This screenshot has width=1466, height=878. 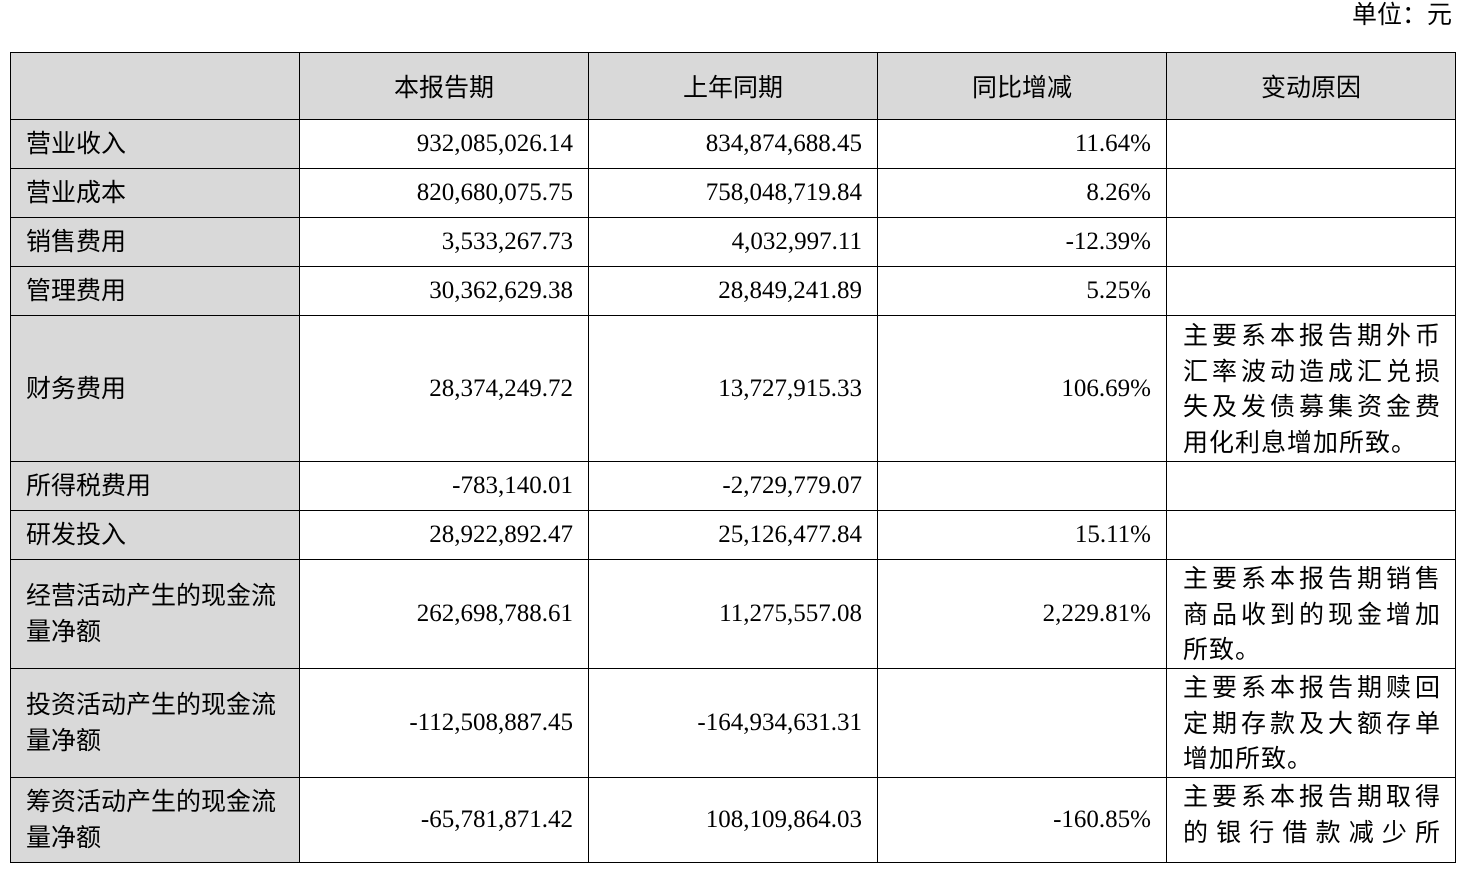 I want to click on row-current: -783,140.01, so click(x=444, y=486).